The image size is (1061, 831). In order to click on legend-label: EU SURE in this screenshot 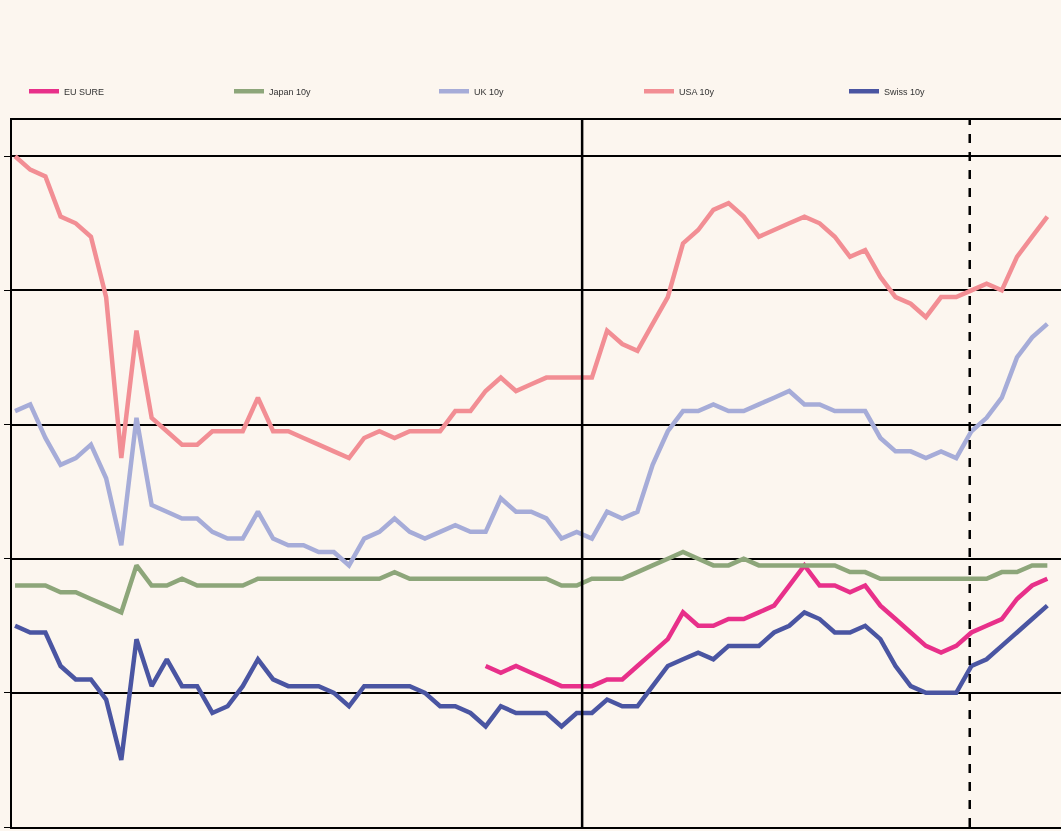, I will do `click(84, 91)`.